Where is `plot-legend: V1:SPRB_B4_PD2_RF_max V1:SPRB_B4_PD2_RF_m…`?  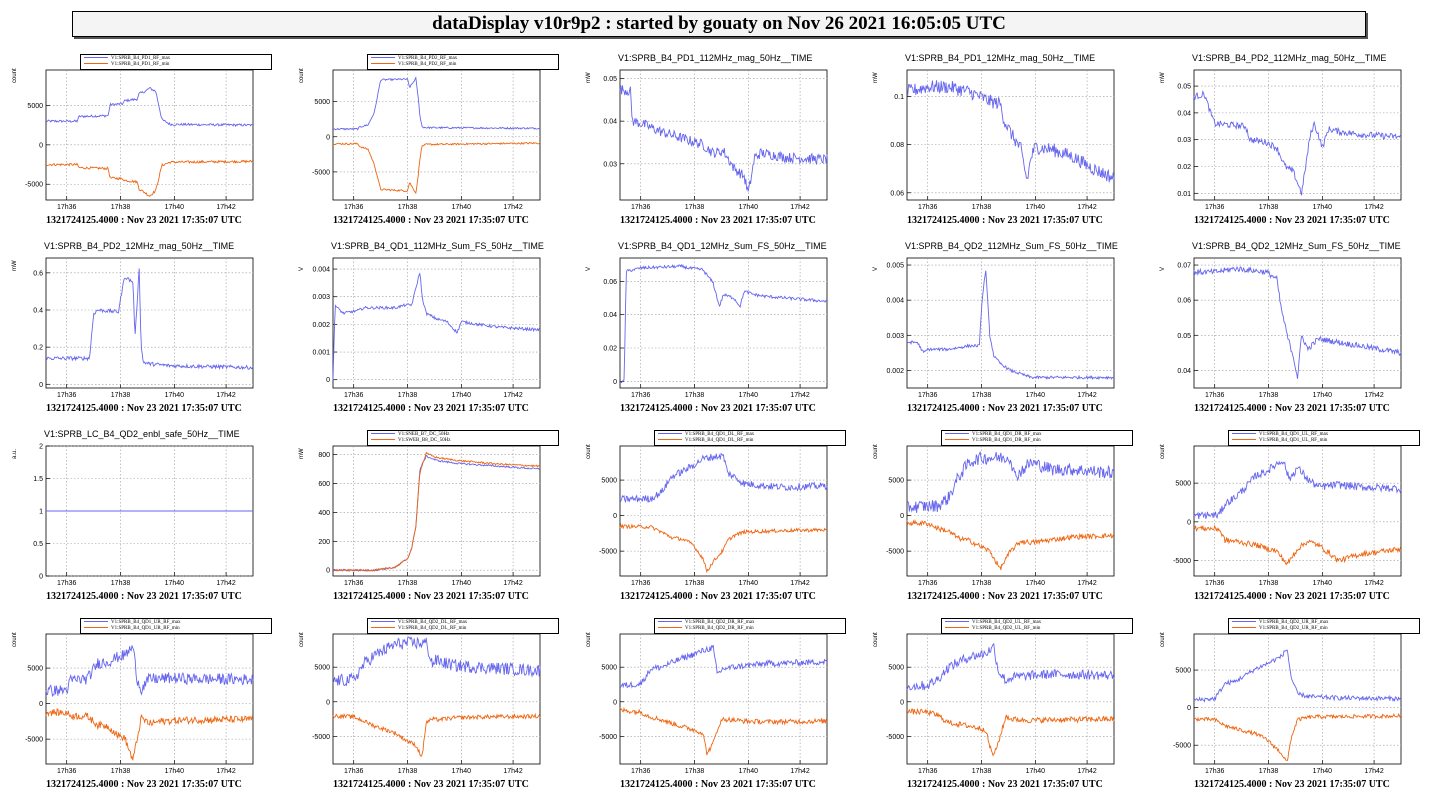 plot-legend: V1:SPRB_B4_PD2_RF_max V1:SPRB_B4_PD2_RF_m… is located at coordinates (463, 62).